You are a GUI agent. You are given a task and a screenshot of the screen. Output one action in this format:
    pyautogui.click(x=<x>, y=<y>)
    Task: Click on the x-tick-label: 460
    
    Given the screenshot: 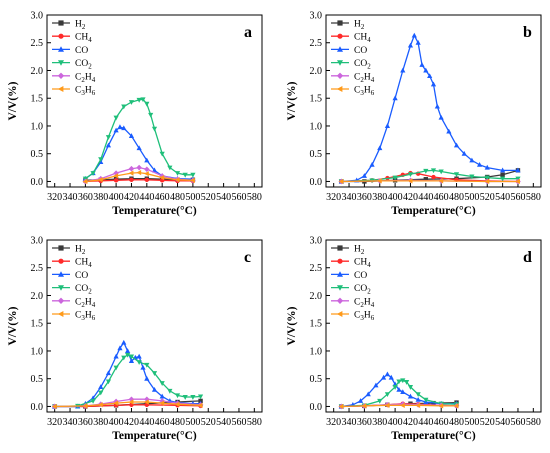 What is the action you would take?
    pyautogui.click(x=162, y=422)
    